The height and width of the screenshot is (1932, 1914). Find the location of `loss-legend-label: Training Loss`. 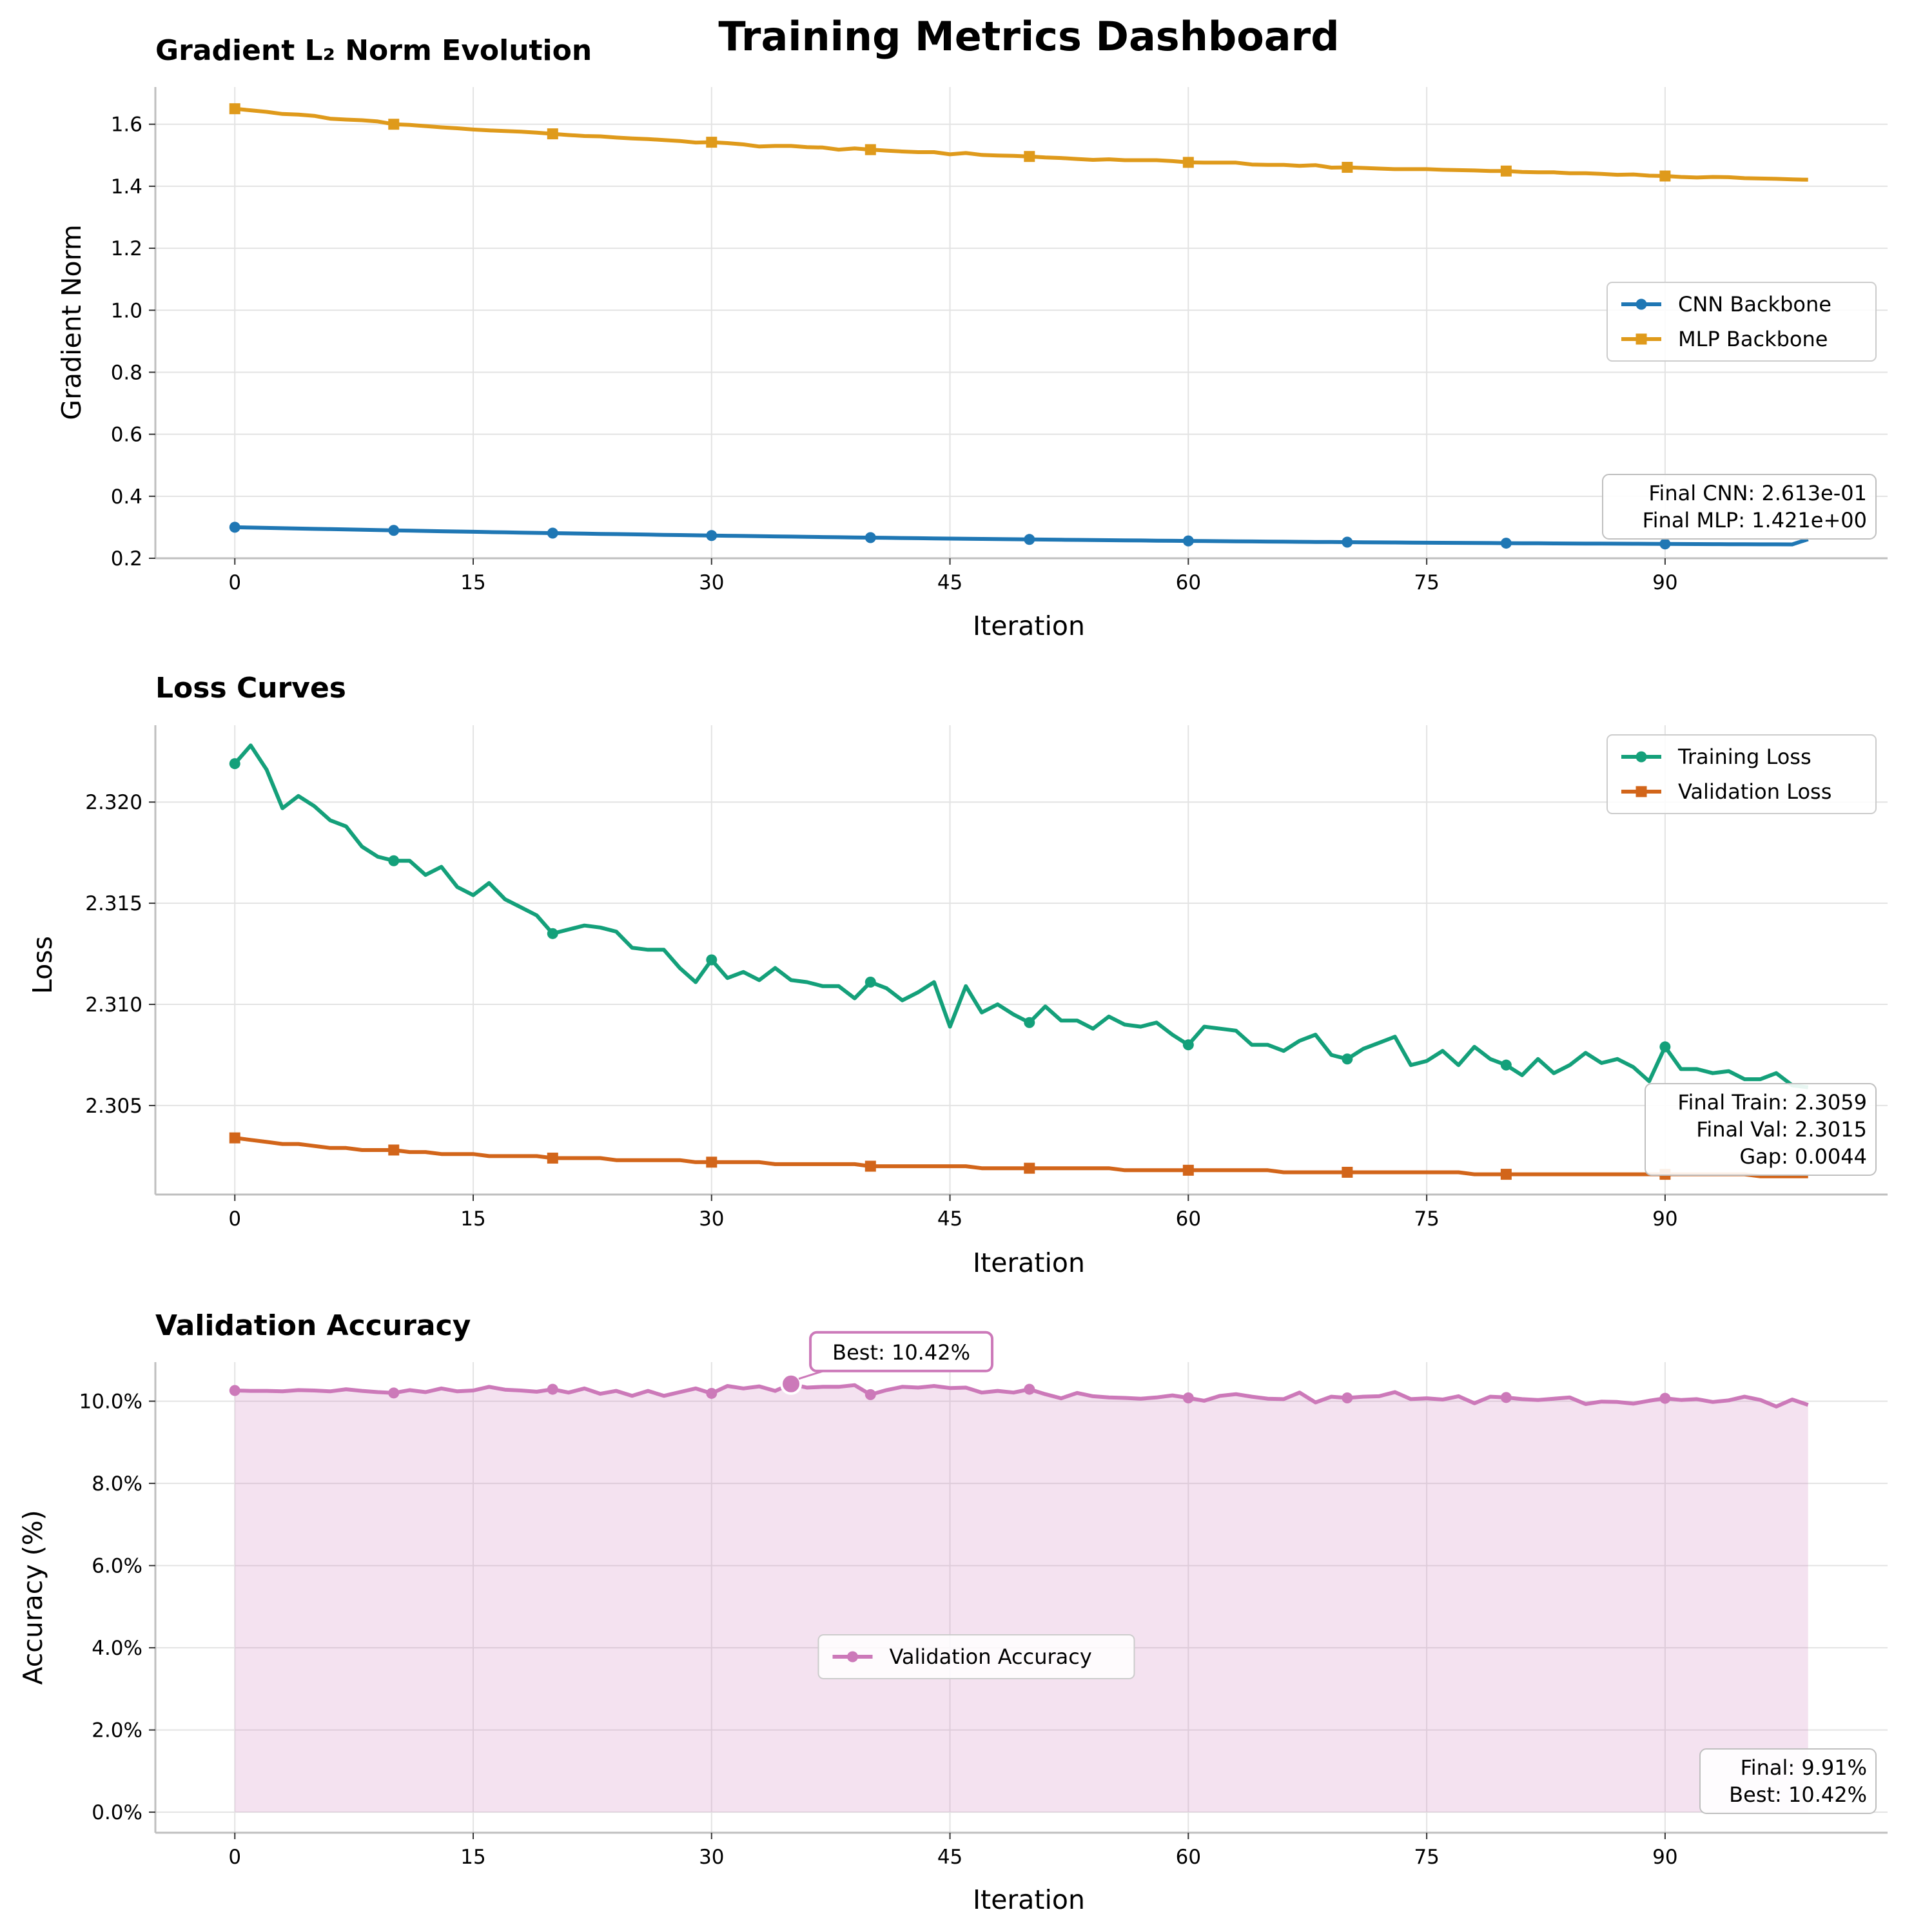

loss-legend-label: Training Loss is located at coordinates (1744, 757).